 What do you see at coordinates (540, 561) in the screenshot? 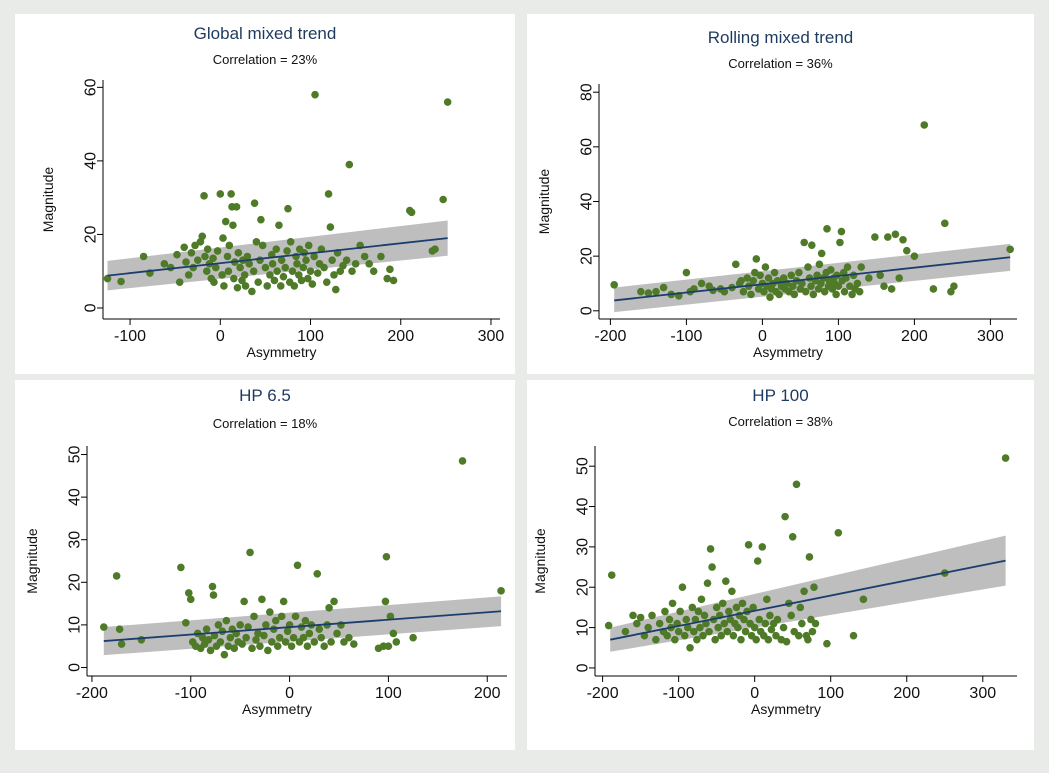
I see `y-axis-title: Magnitude` at bounding box center [540, 561].